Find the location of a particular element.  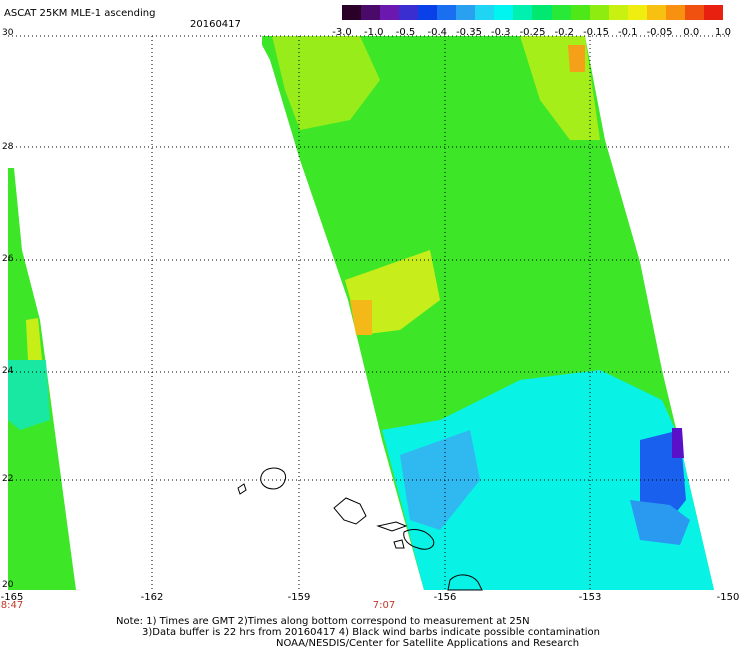

colorbar is located at coordinates (532, 12).